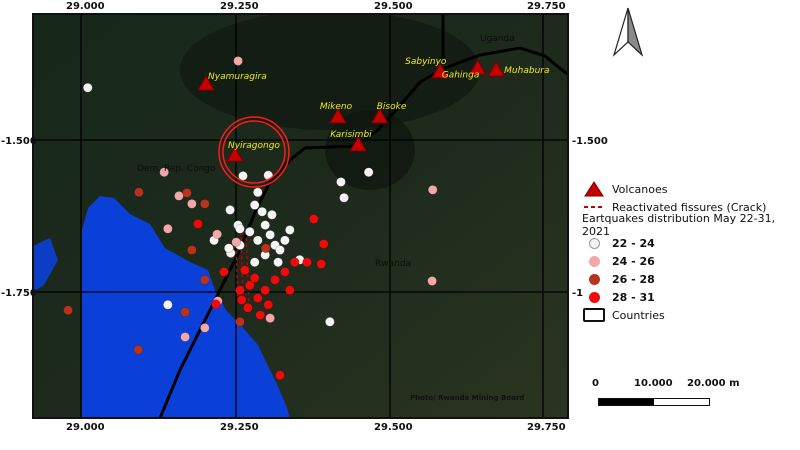 This screenshot has height=450, width=800. Describe the element at coordinates (577, 293) in the screenshot. I see `y-tick-right: -1` at that location.